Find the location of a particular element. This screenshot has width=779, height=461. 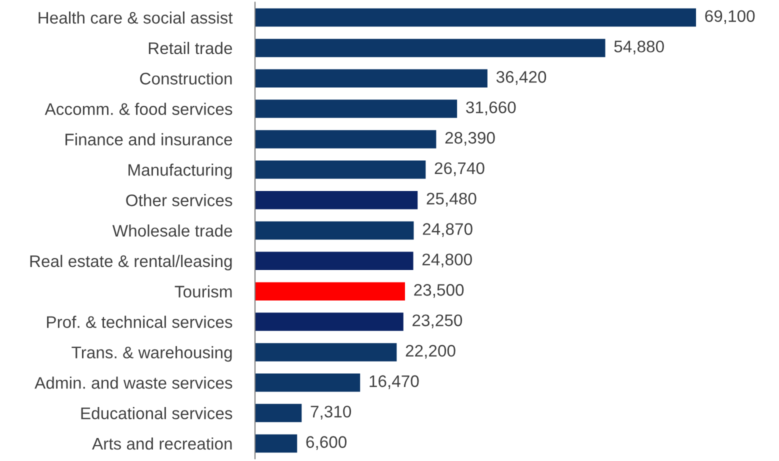

data-label: 28,390 is located at coordinates (470, 139).